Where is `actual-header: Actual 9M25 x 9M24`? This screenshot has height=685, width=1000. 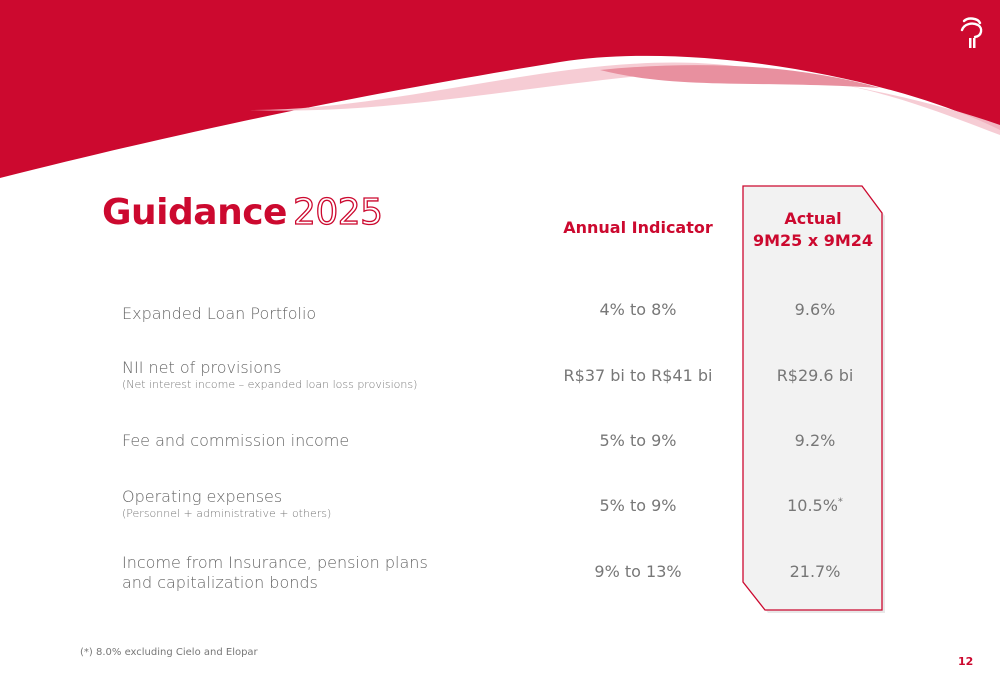 actual-header: Actual 9M25 x 9M24 is located at coordinates (813, 230).